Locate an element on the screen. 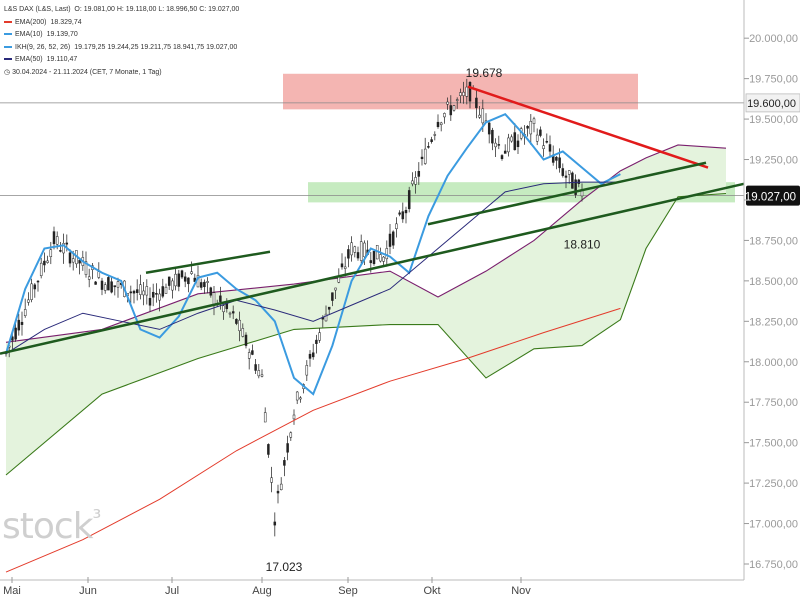  annotation-low-aug: 17.023 is located at coordinates (284, 567).